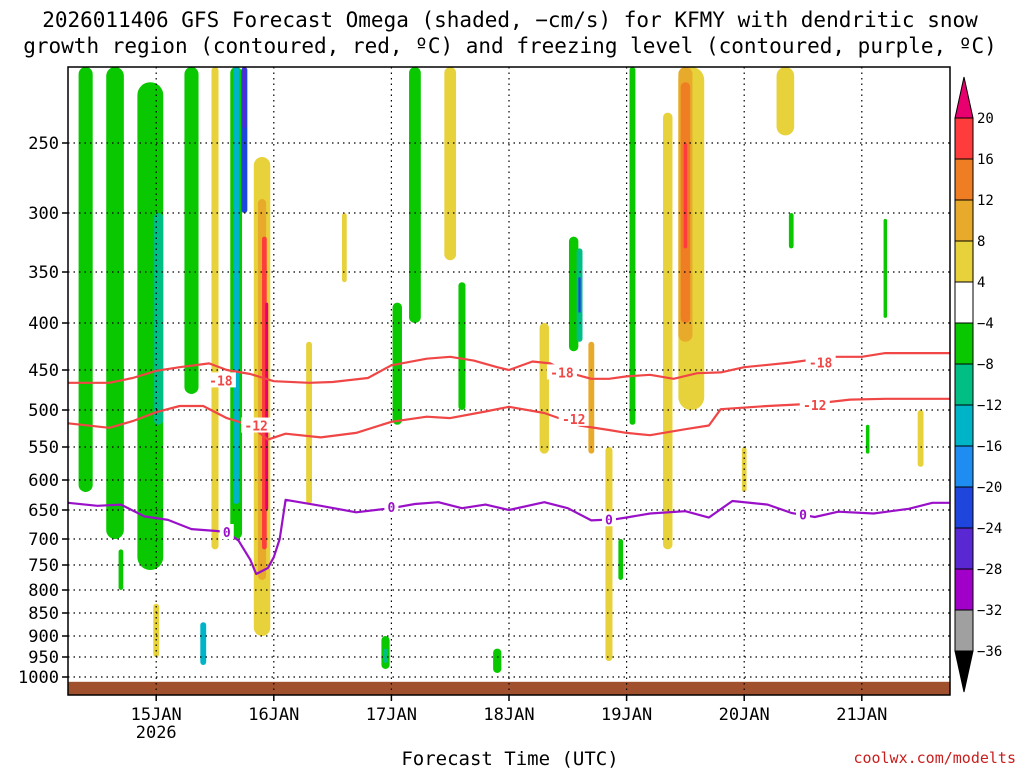  What do you see at coordinates (989, 406) in the screenshot?
I see `colorbar-label-7: −12` at bounding box center [989, 406].